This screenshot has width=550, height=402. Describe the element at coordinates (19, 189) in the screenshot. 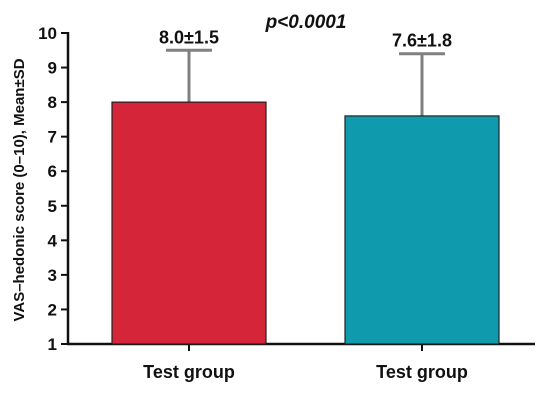

I see `y-axis-label: VAS–hedonic score (0–10), Mean±SD` at that location.